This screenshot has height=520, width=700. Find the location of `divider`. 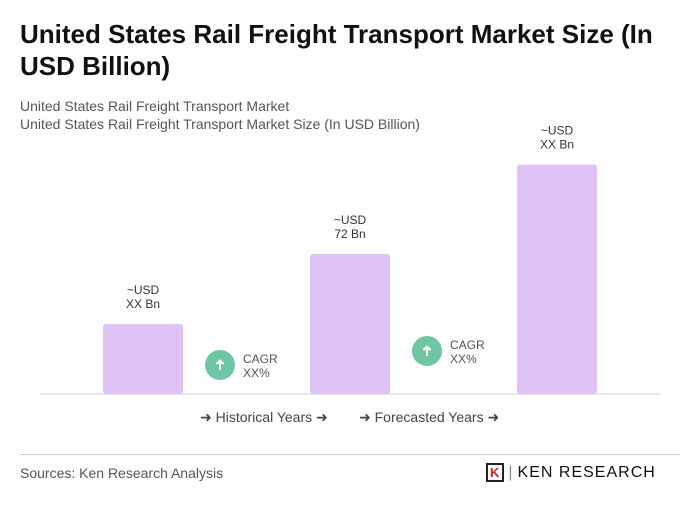

divider is located at coordinates (350, 454).